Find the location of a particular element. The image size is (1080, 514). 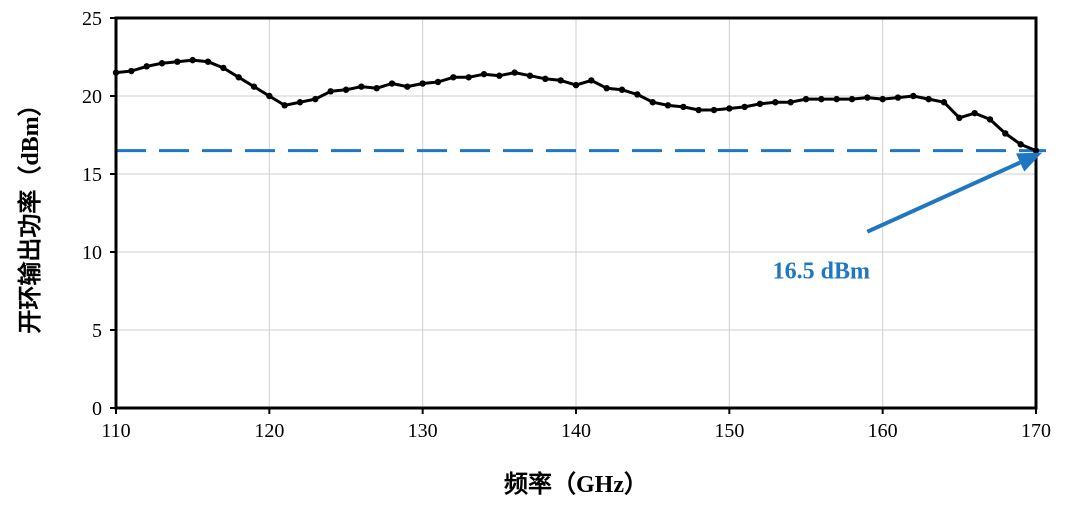

x-tick-label: 160 is located at coordinates (883, 431).